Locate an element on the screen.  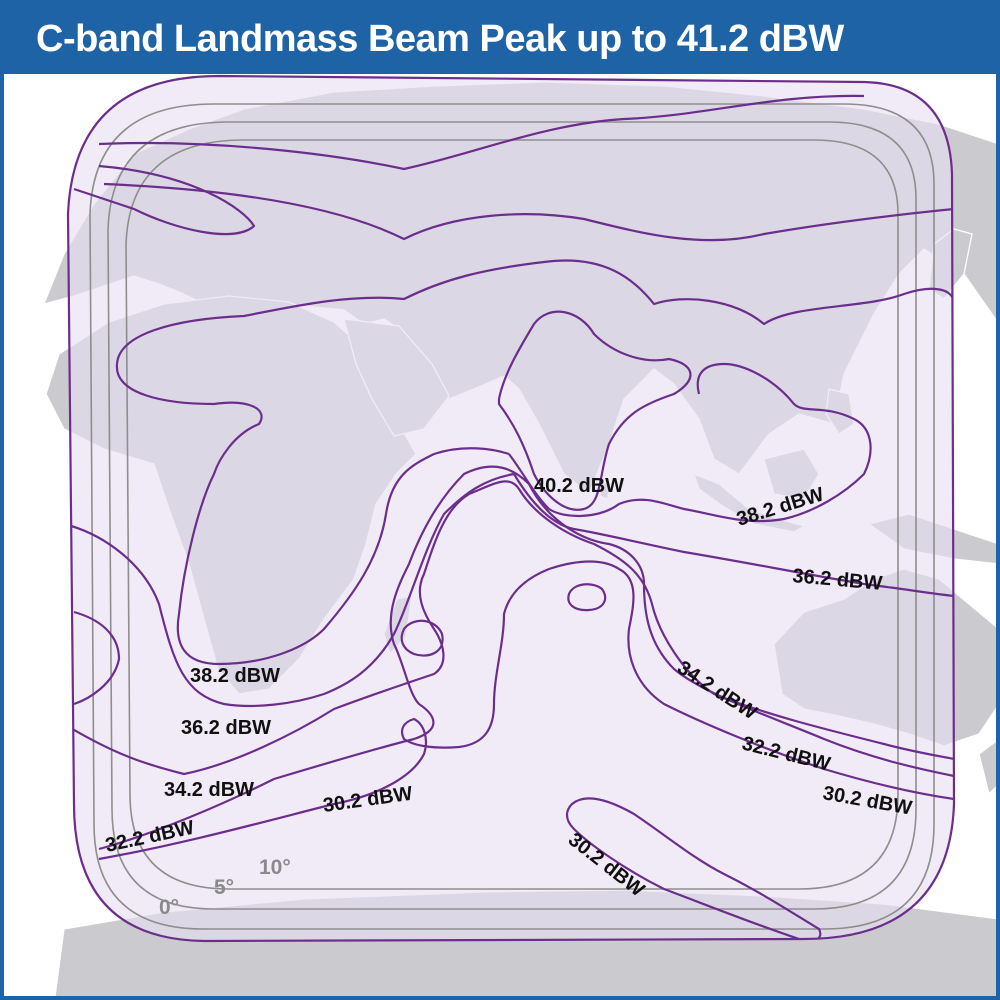
title-bar: C-band Landmass Beam Peak up to 41.2 dBW is located at coordinates (500, 39).